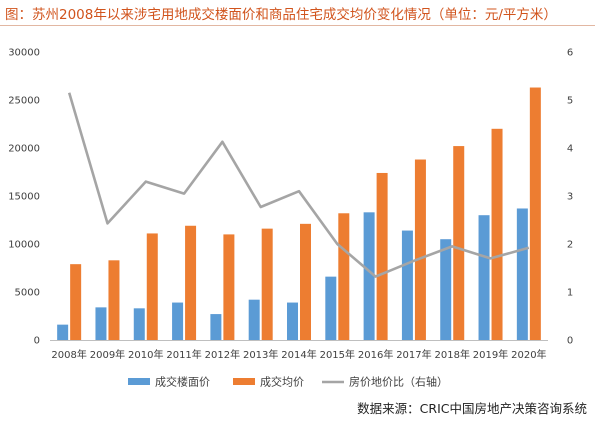 The image size is (595, 424). What do you see at coordinates (570, 293) in the screenshot?
I see `y-right-tick-label: 1` at bounding box center [570, 293].